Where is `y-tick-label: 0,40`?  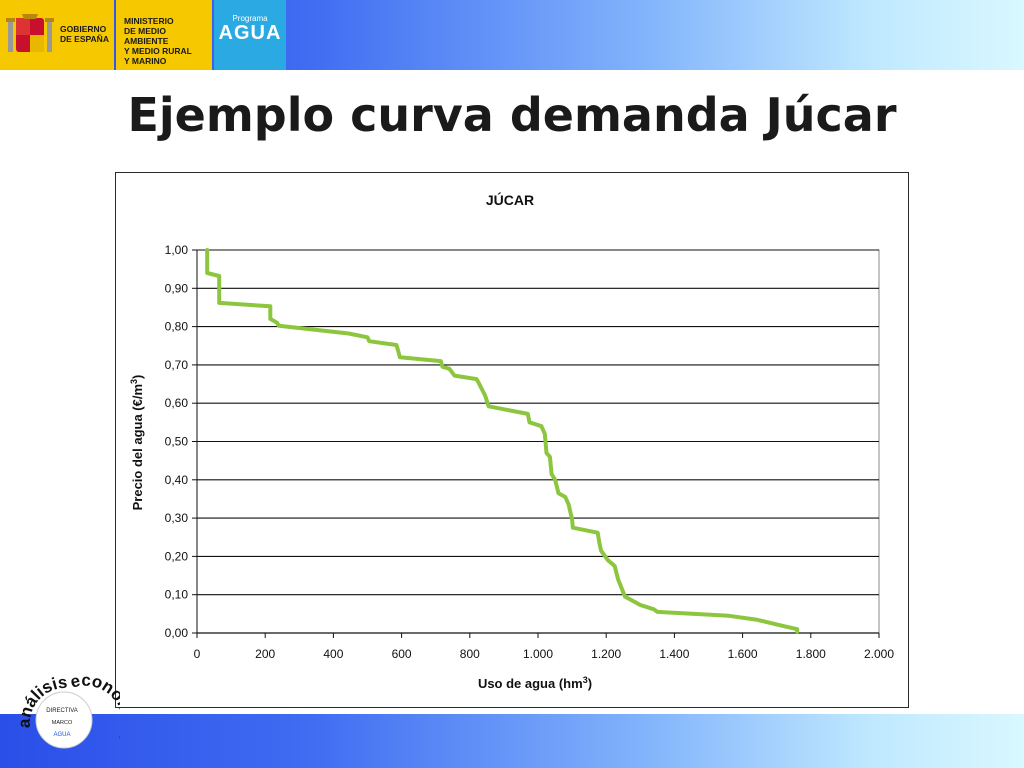
y-tick-label: 0,40 is located at coordinates (177, 480).